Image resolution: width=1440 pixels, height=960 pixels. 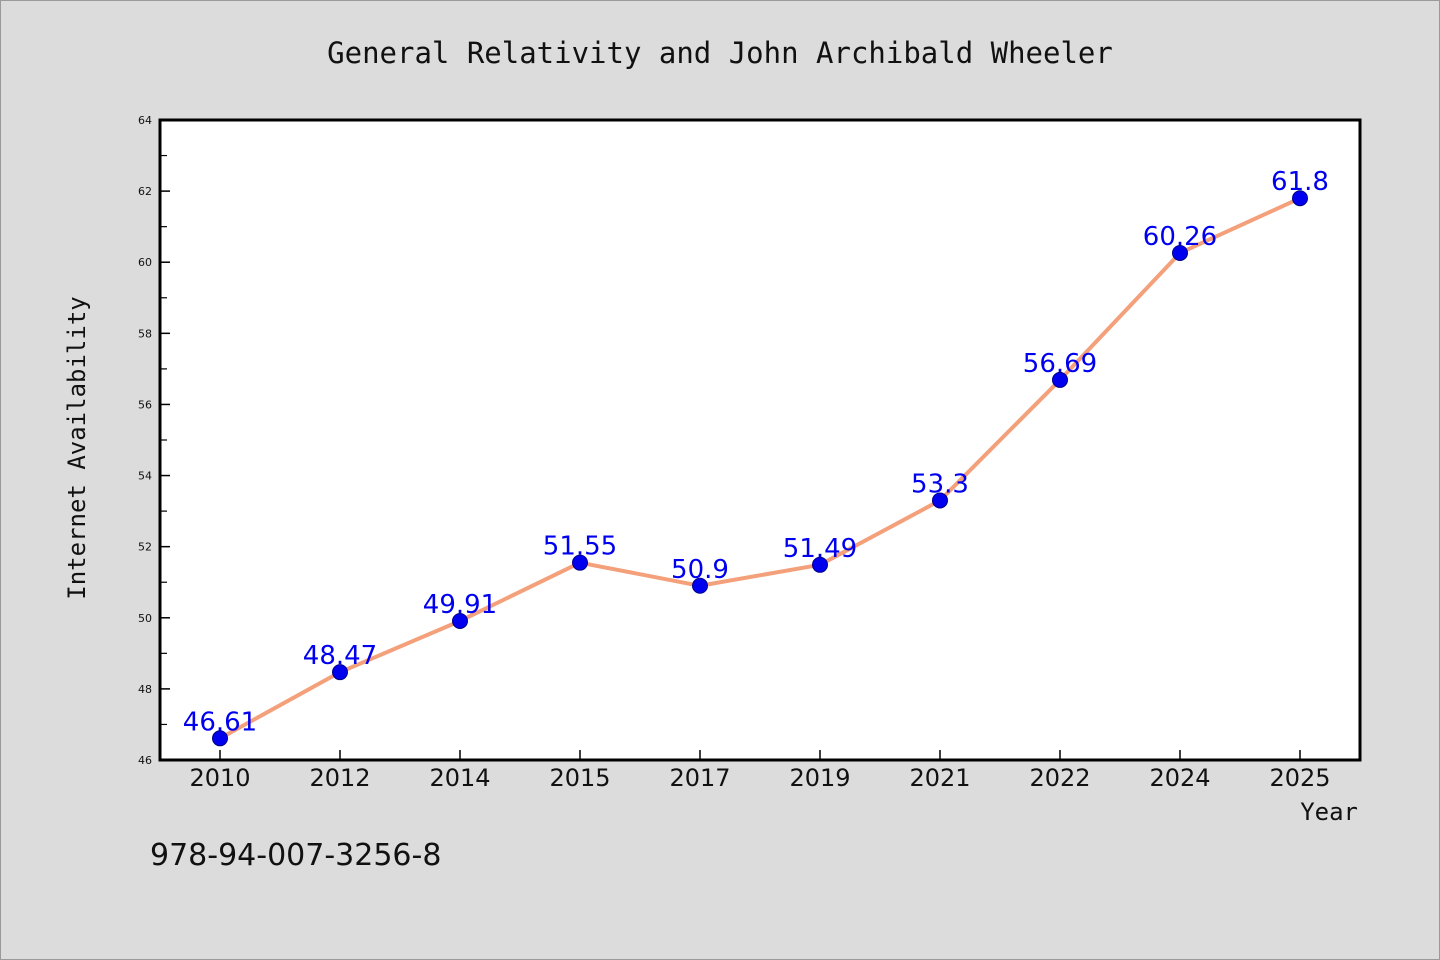 What do you see at coordinates (145, 547) in the screenshot?
I see `y-tick-label: 52` at bounding box center [145, 547].